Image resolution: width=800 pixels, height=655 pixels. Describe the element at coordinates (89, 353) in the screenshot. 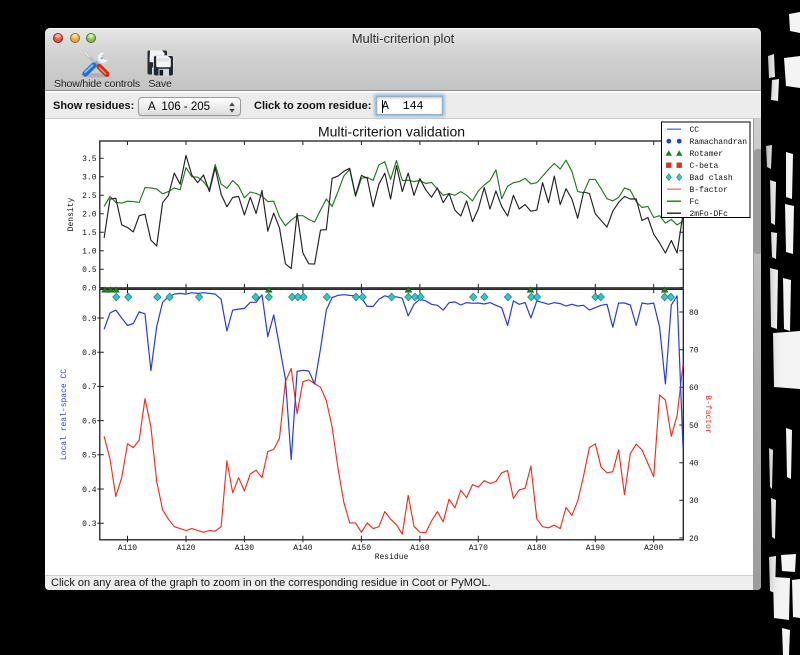

I see `svg-text: 0.8` at that location.